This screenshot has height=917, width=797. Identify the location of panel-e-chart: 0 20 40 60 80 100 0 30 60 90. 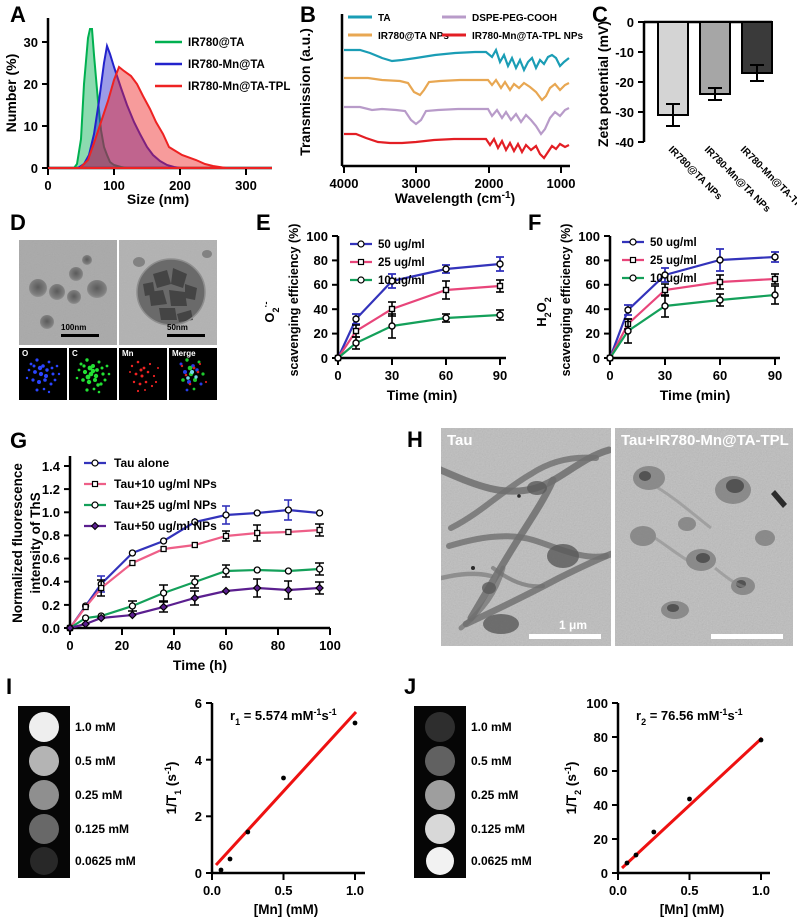
(384, 313).